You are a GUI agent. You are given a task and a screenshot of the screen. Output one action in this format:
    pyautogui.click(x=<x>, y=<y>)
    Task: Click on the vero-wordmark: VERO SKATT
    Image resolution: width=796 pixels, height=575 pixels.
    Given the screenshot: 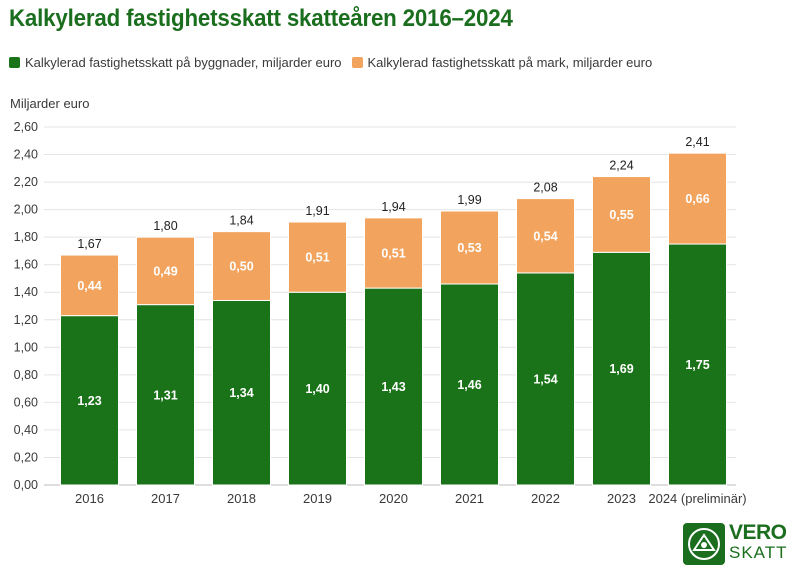 What is the action you would take?
    pyautogui.click(x=758, y=541)
    